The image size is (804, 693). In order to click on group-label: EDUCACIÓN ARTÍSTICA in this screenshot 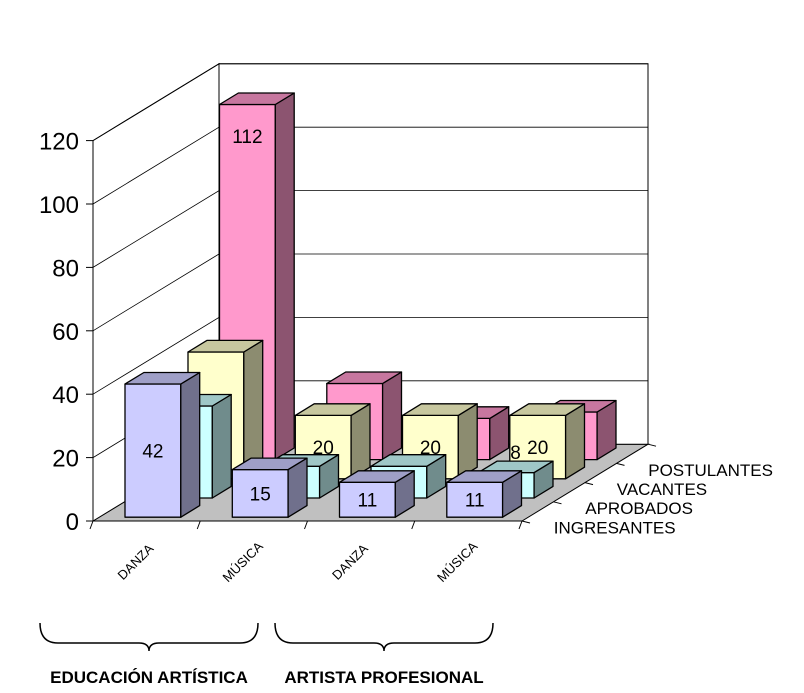, I will do `click(149, 677)`.